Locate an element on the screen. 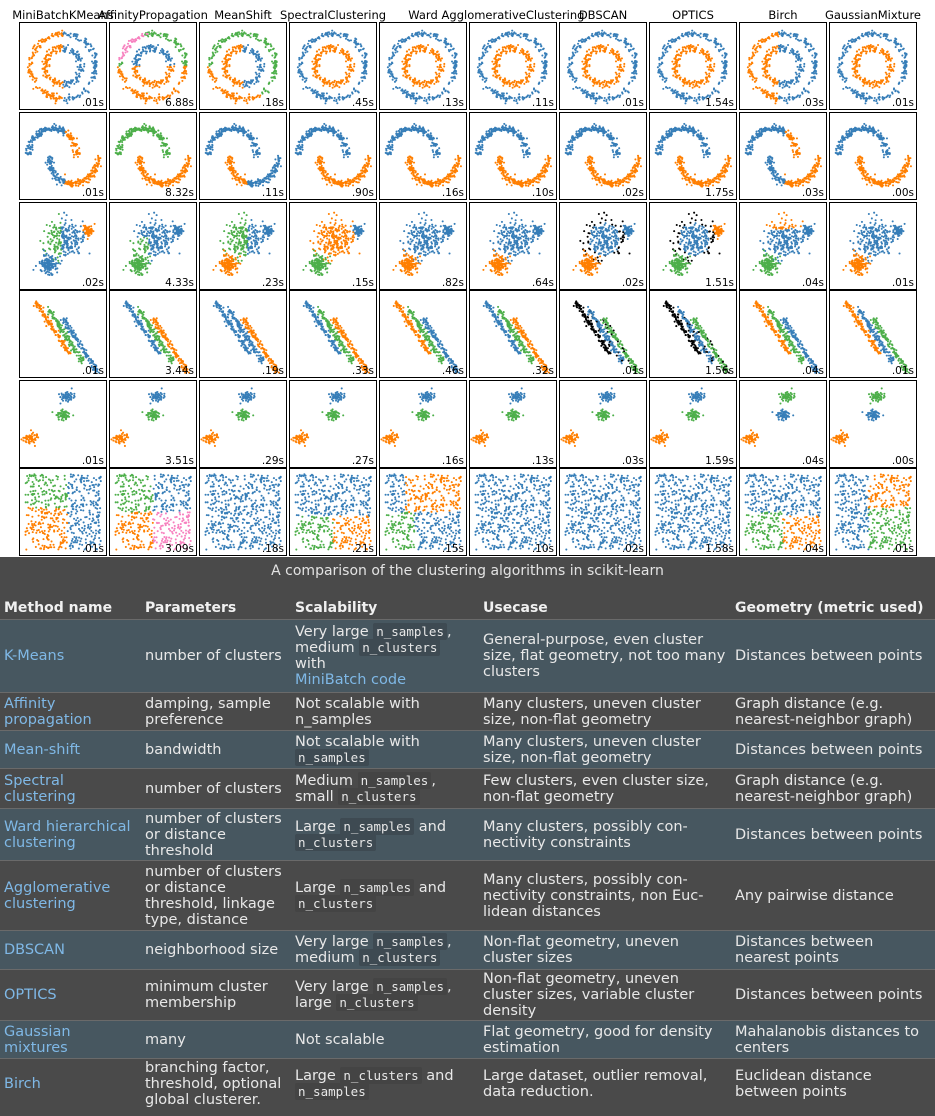 The image size is (935, 1116). scatter-plot: .01s is located at coordinates (63, 66).